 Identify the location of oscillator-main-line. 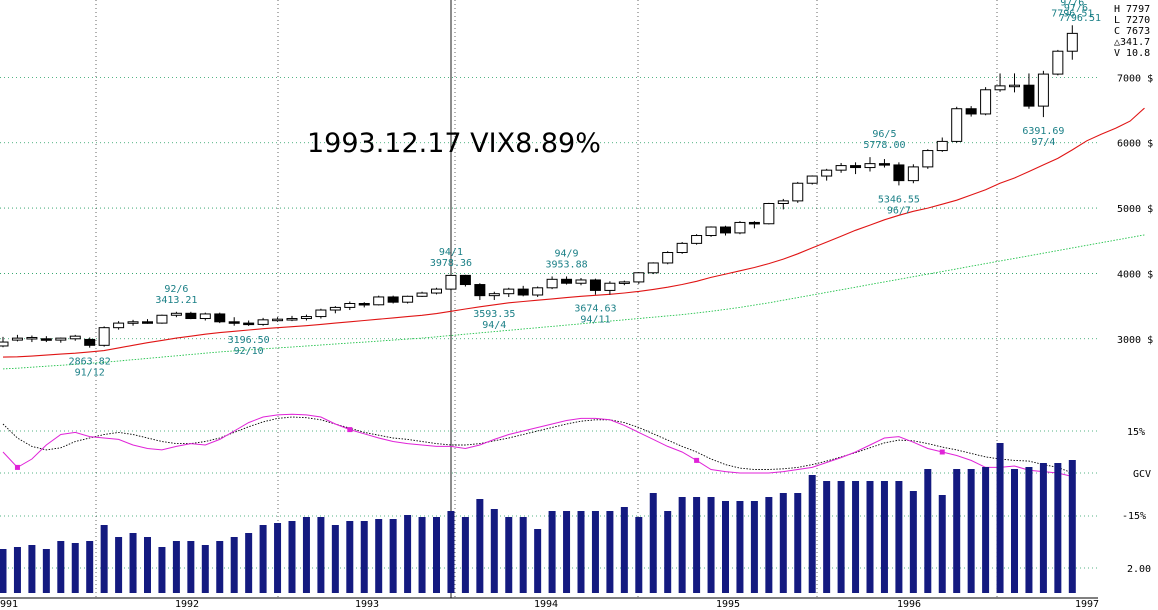
(537, 445).